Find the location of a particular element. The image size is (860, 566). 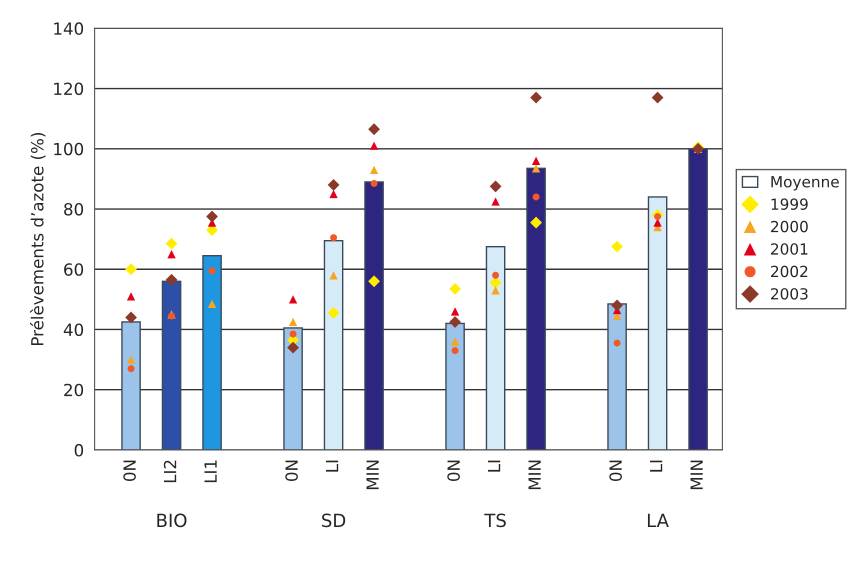

text: LA is located at coordinates (658, 520).